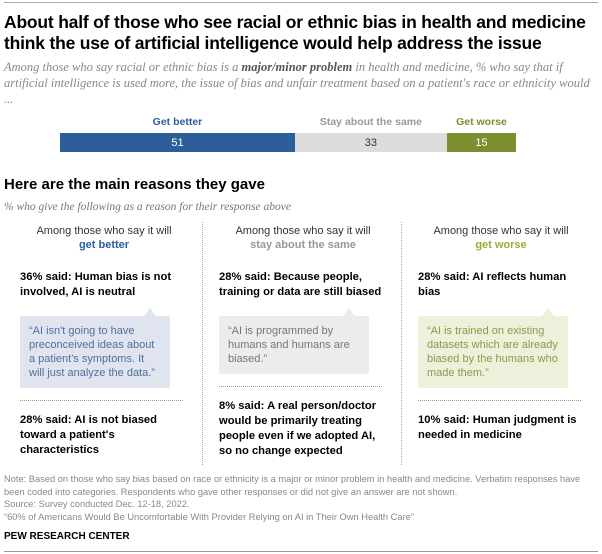 This screenshot has height=554, width=602. What do you see at coordinates (481, 142) in the screenshot?
I see `bar-segment-get-worse: 15` at bounding box center [481, 142].